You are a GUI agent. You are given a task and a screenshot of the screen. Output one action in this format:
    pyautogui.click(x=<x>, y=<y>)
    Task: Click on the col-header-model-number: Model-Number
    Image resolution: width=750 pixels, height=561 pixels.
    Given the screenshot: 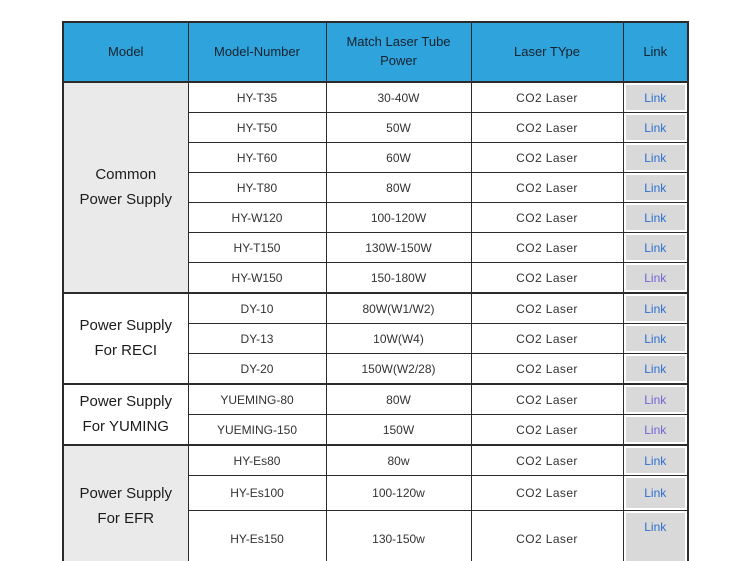 What is the action you would take?
    pyautogui.click(x=257, y=52)
    